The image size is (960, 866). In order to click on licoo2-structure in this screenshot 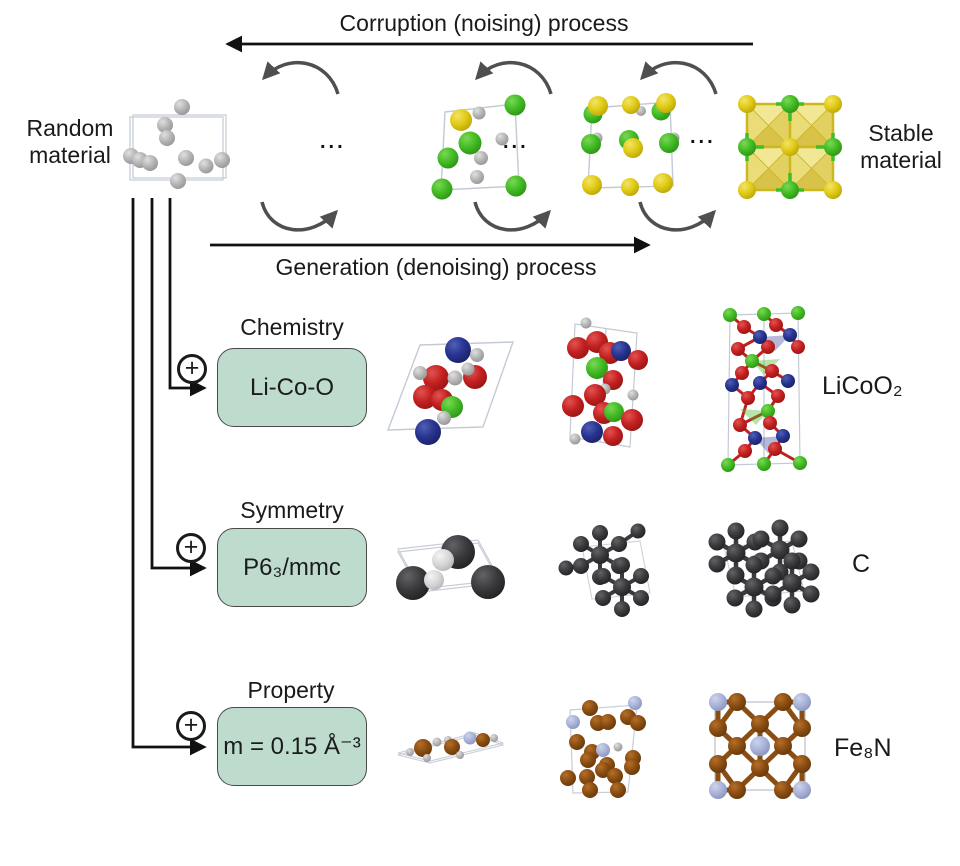, I will do `click(764, 389)`.